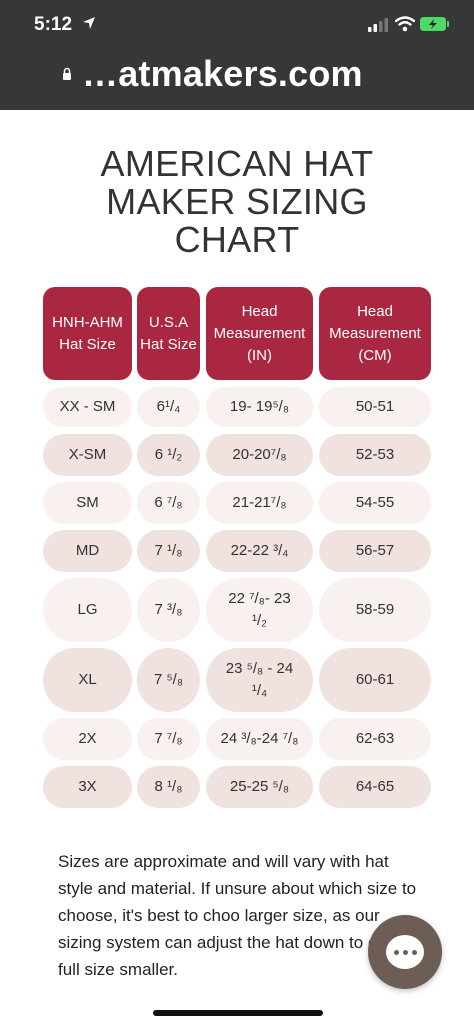 The width and height of the screenshot is (474, 1026). I want to click on home-indicator, so click(238, 1013).